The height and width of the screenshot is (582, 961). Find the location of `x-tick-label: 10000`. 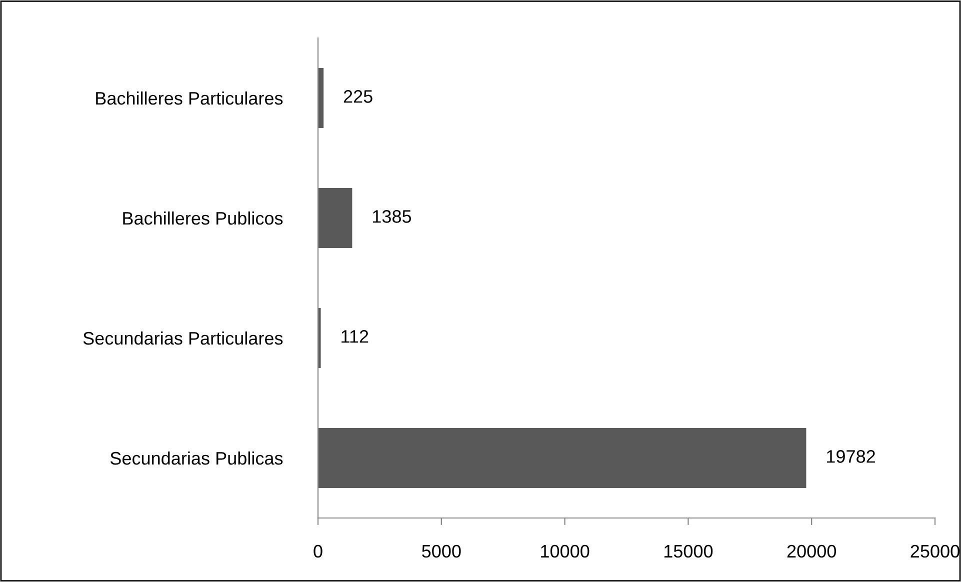

x-tick-label: 10000 is located at coordinates (565, 551).